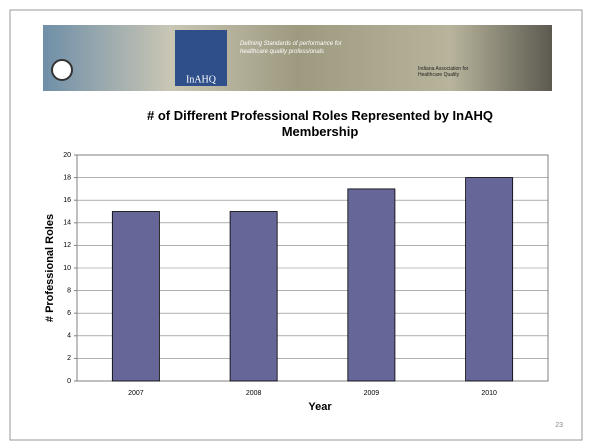  What do you see at coordinates (67, 155) in the screenshot?
I see `y-tick-label: 20` at bounding box center [67, 155].